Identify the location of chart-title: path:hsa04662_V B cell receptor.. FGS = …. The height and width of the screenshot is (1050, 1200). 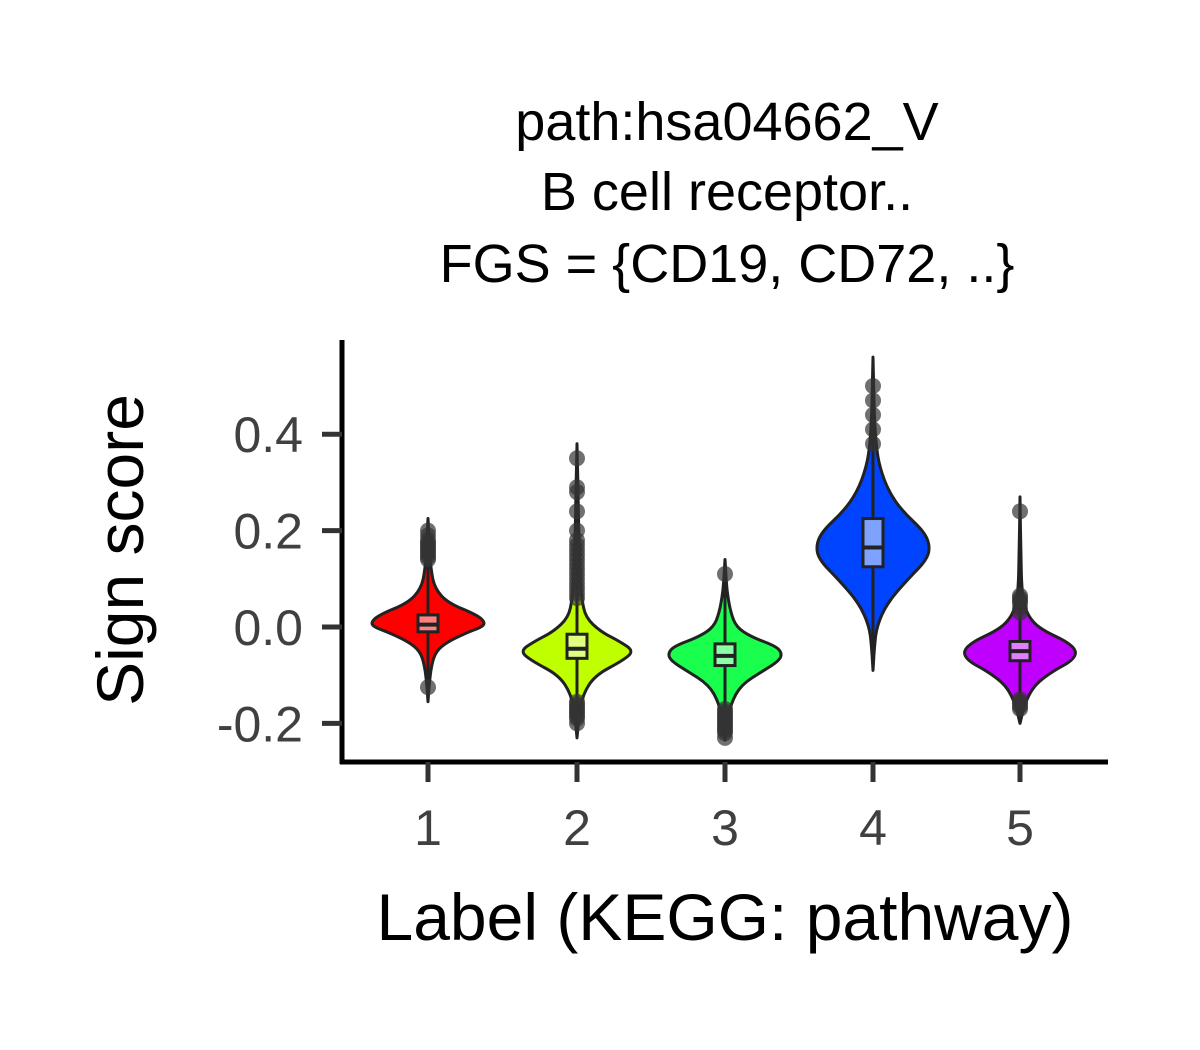
(727, 193).